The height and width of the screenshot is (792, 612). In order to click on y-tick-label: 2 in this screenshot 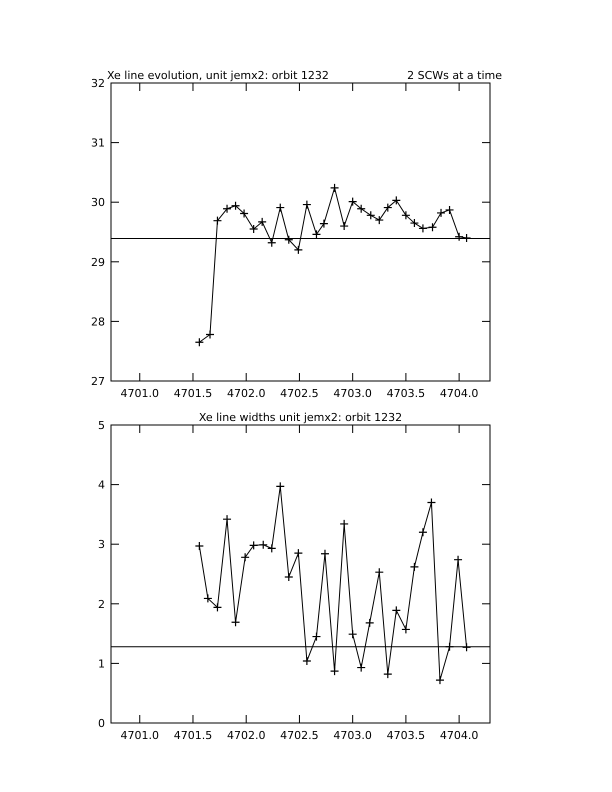, I will do `click(101, 604)`.